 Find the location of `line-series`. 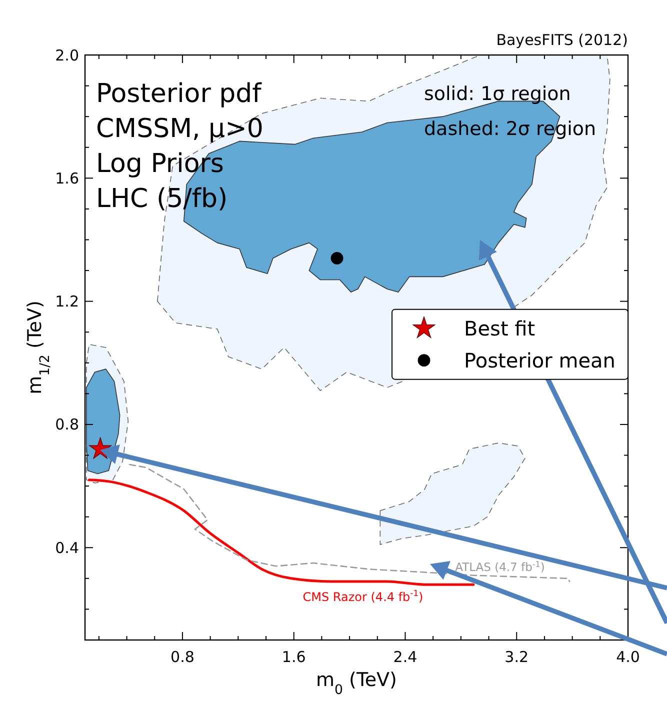

line-series is located at coordinates (349, 523).